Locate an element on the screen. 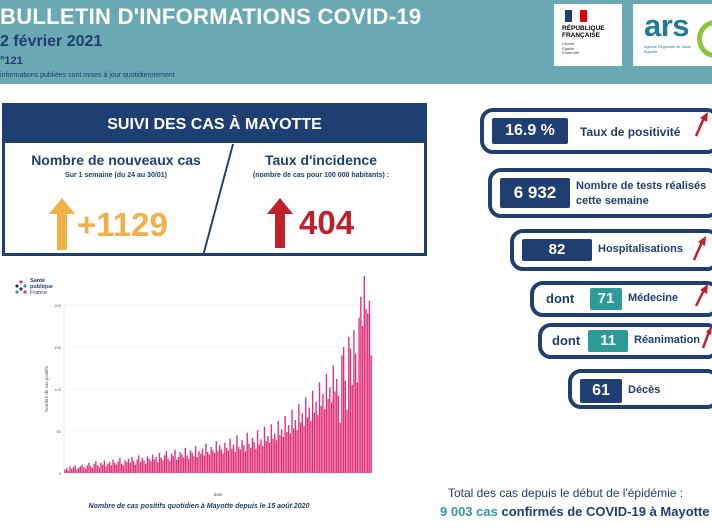 This screenshot has width=712, height=531. reanimation-trend-up-icon is located at coordinates (707, 337).